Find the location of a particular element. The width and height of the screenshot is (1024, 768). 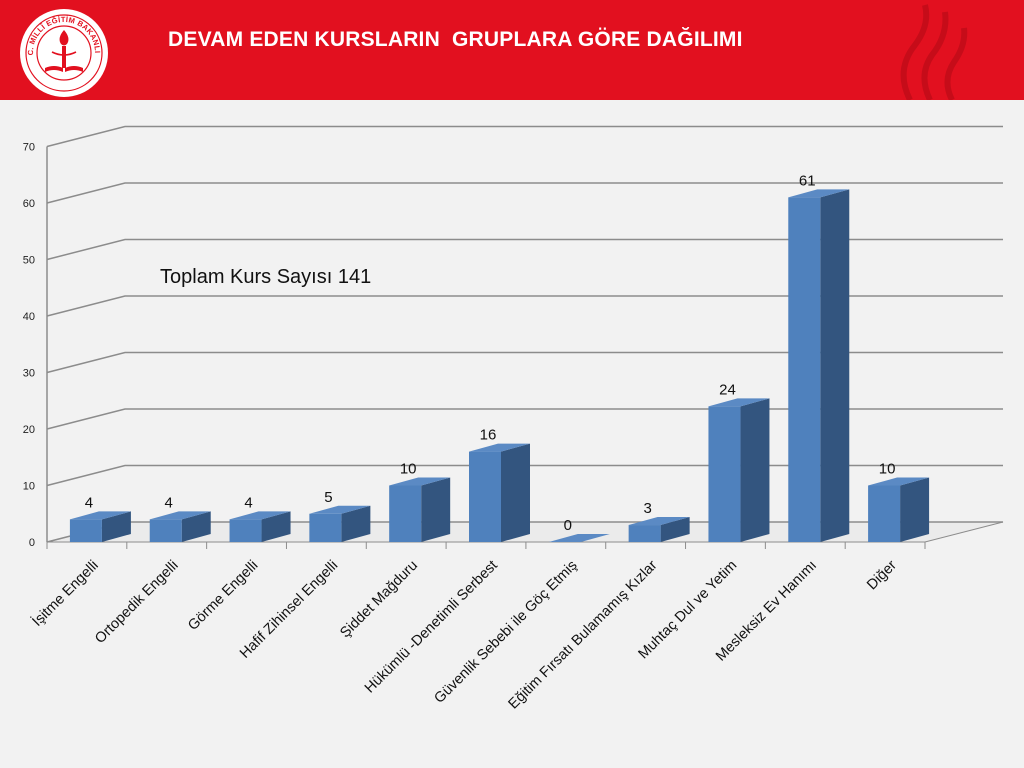

y-tick-label: 70 is located at coordinates (29, 148).